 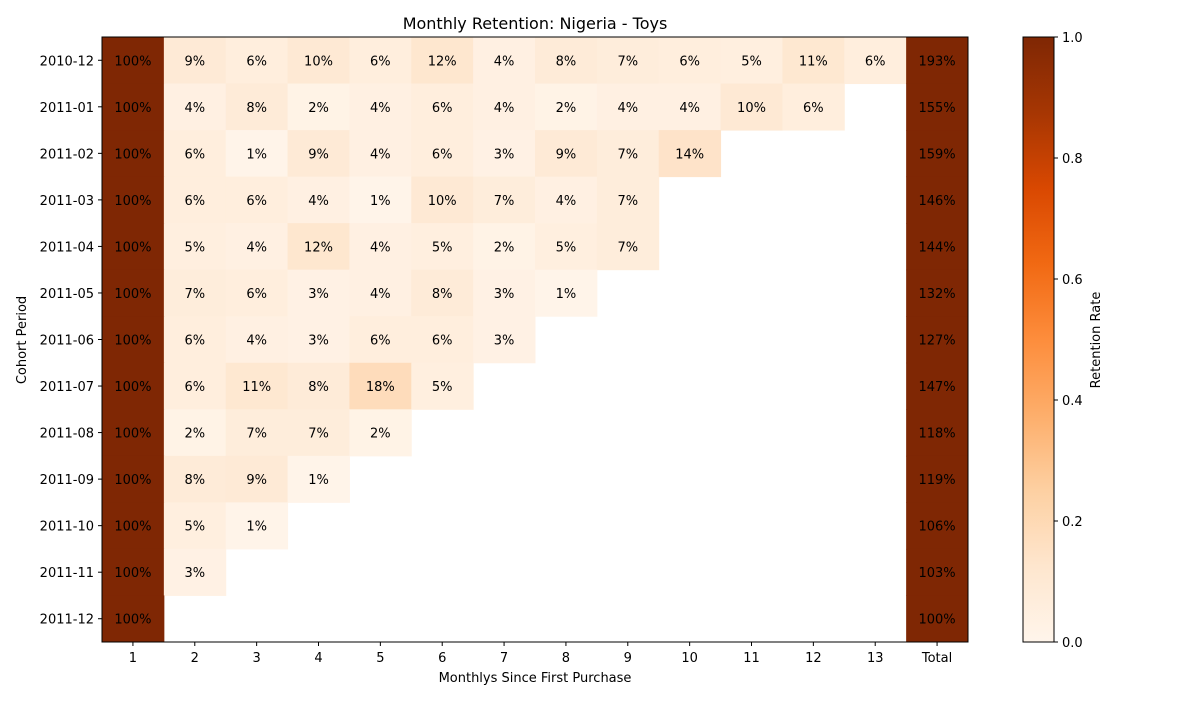 I want to click on cell-value-label: 118%, so click(x=936, y=434).